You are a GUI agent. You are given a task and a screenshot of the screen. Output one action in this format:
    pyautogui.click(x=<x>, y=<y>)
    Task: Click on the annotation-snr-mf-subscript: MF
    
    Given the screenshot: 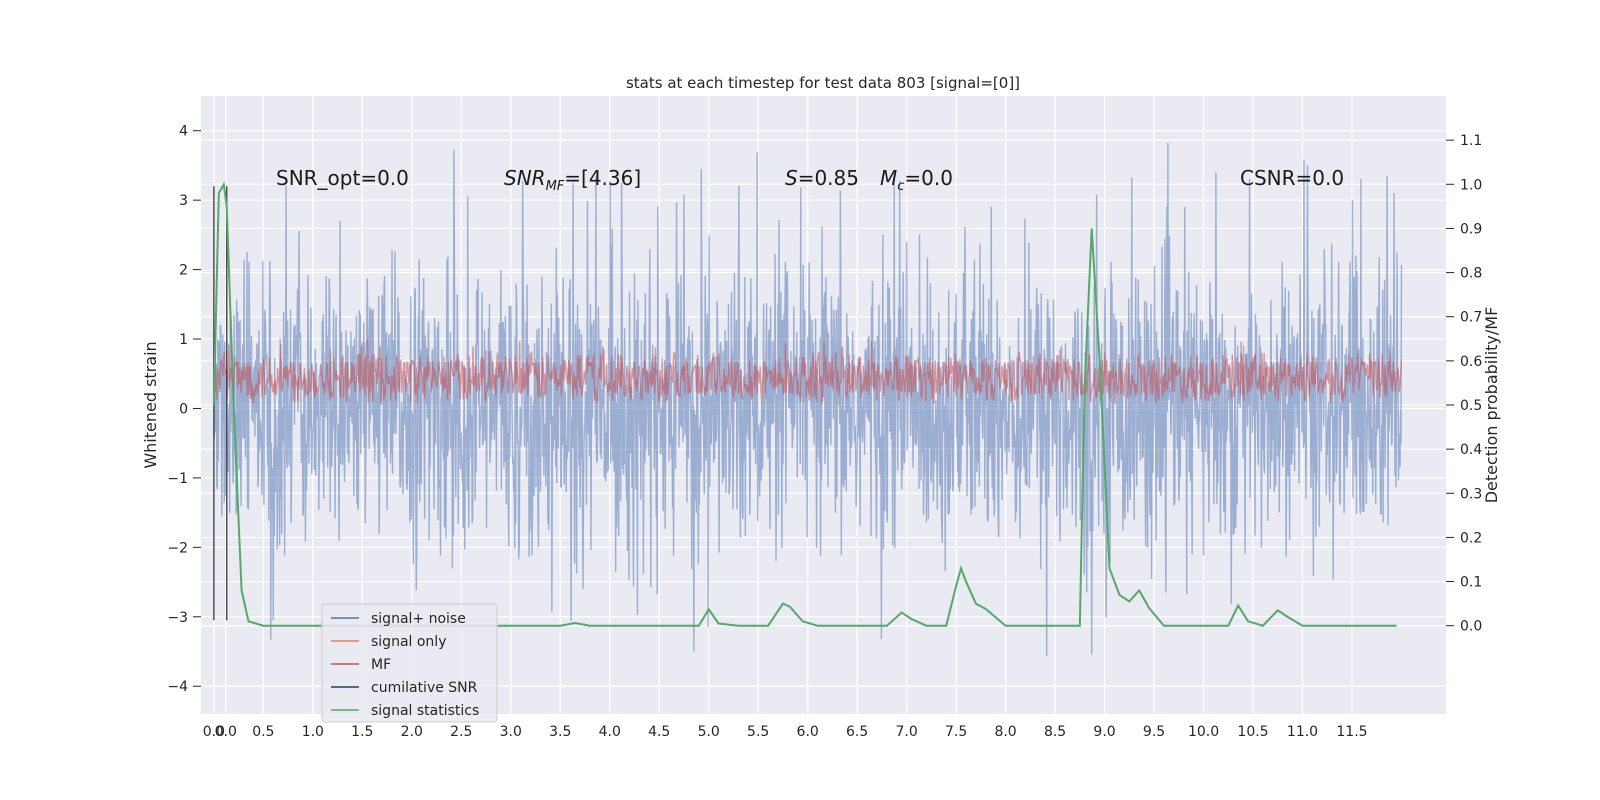 What is the action you would take?
    pyautogui.click(x=555, y=186)
    